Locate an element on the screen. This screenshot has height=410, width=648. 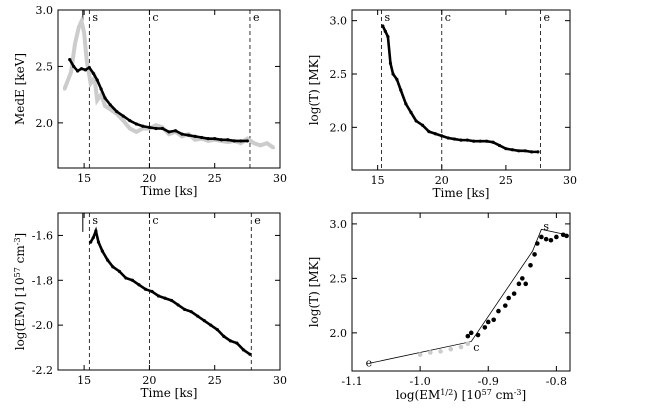
point-label-s: s is located at coordinates (546, 226).